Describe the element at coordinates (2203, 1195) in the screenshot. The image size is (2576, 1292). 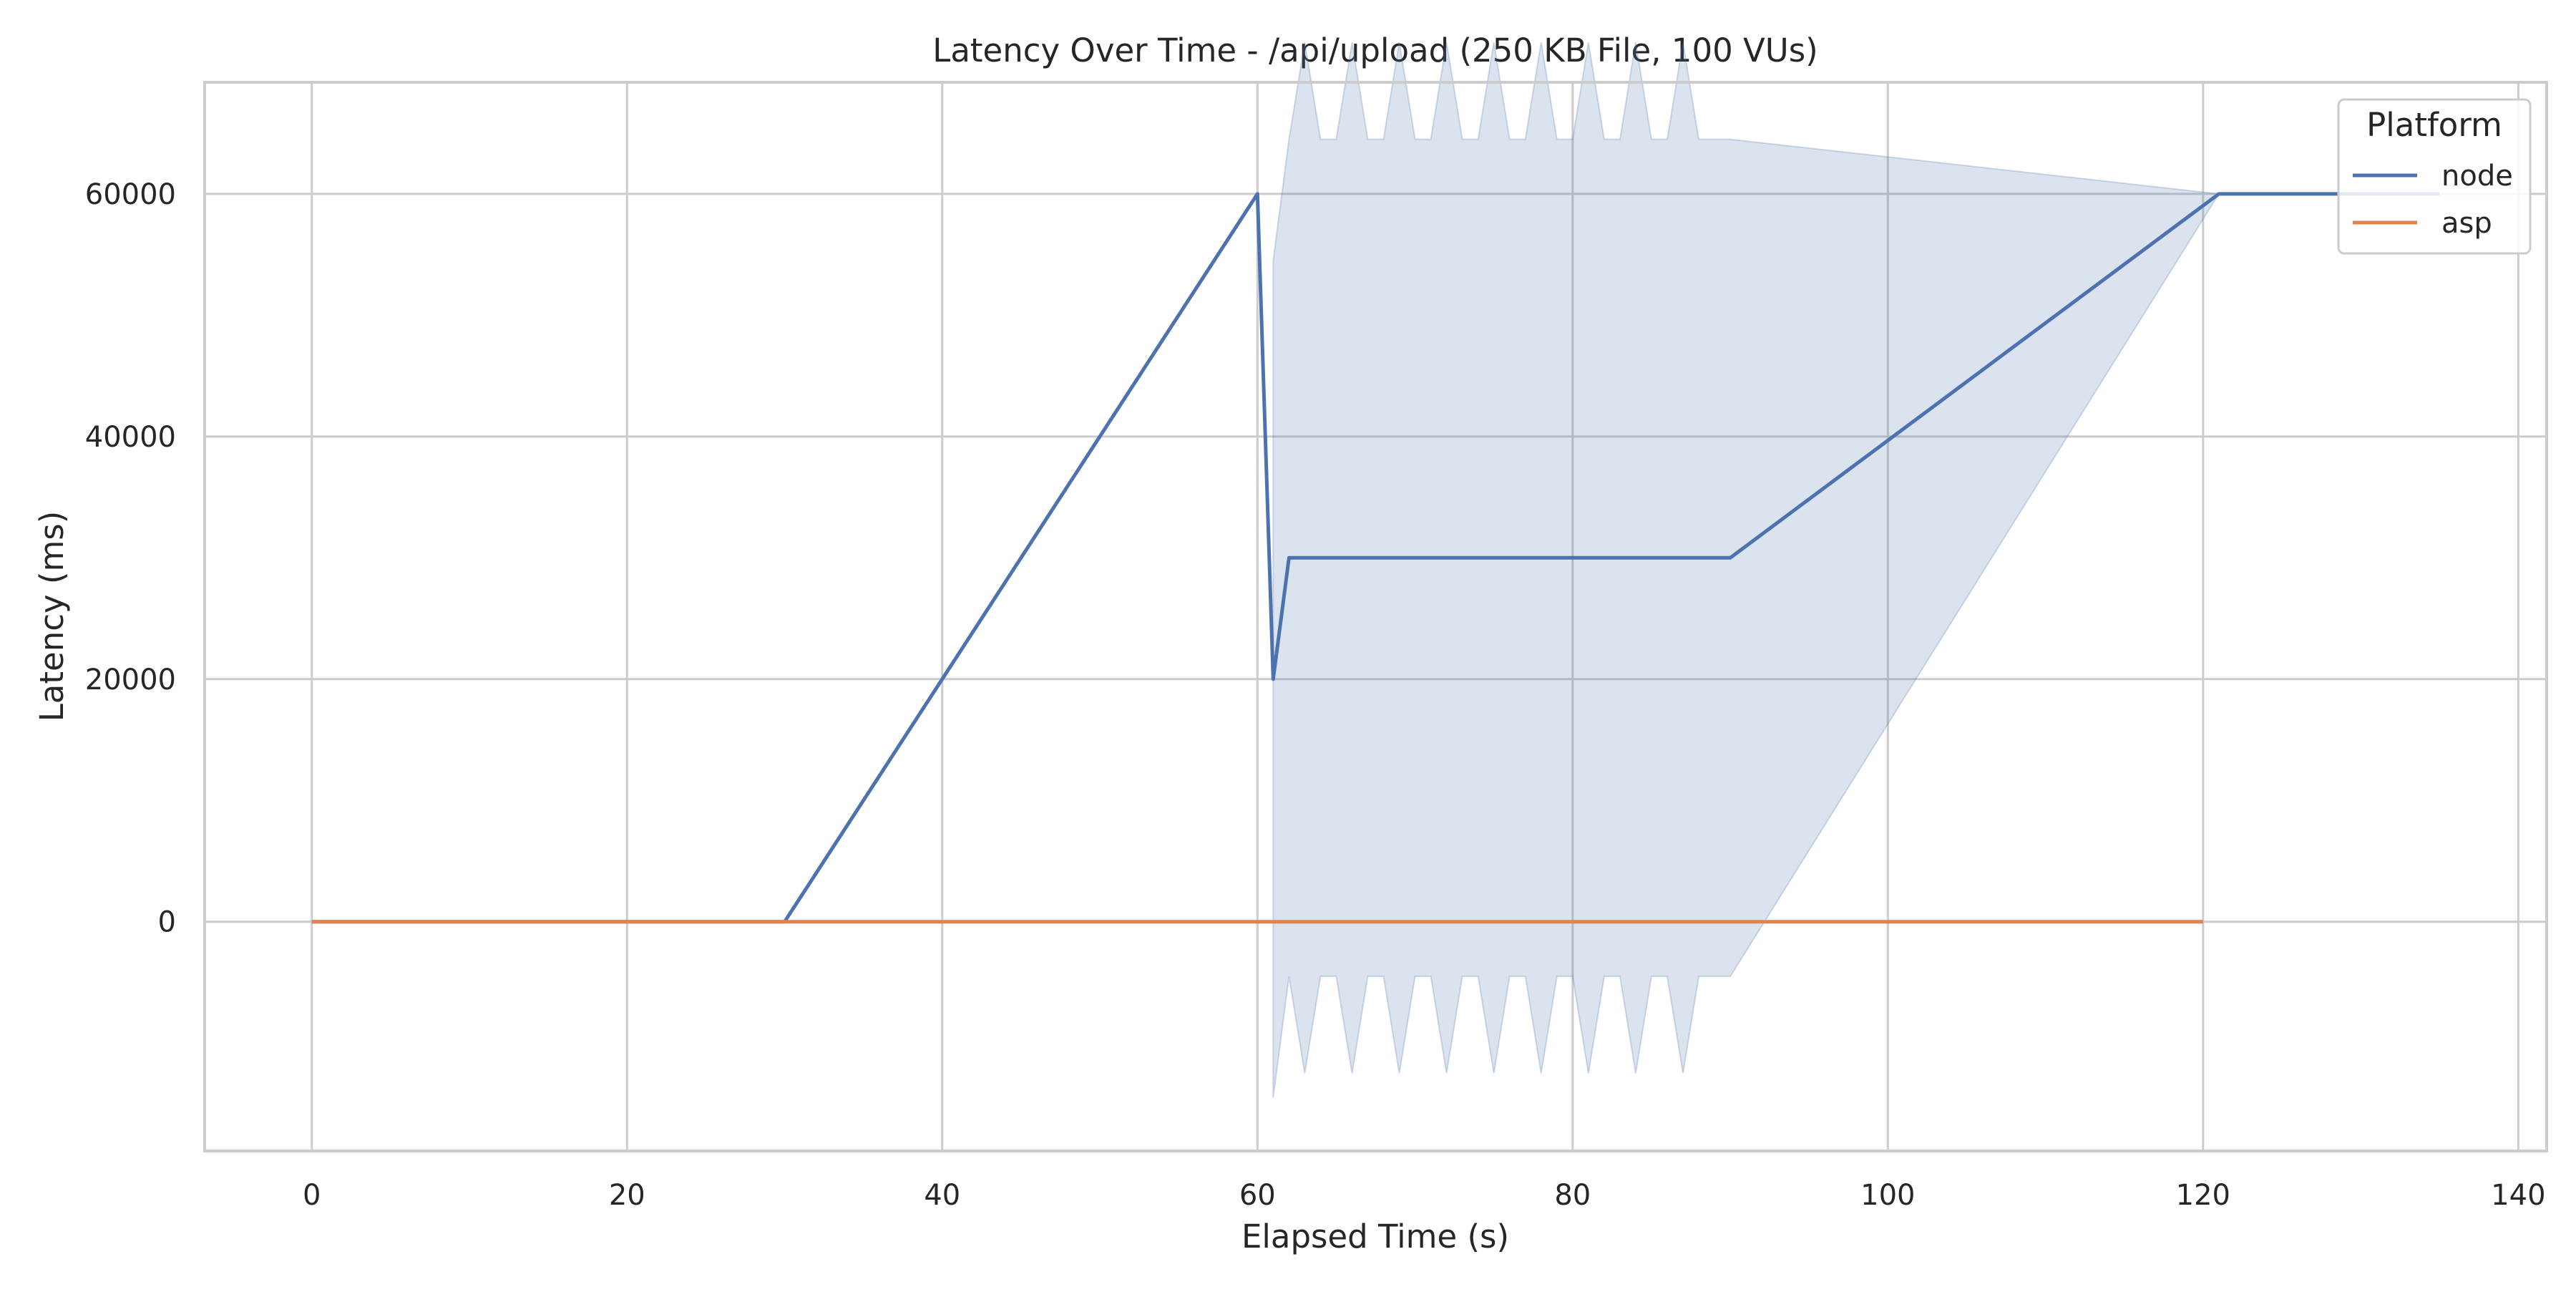
I see `x-tick-label: 120` at that location.